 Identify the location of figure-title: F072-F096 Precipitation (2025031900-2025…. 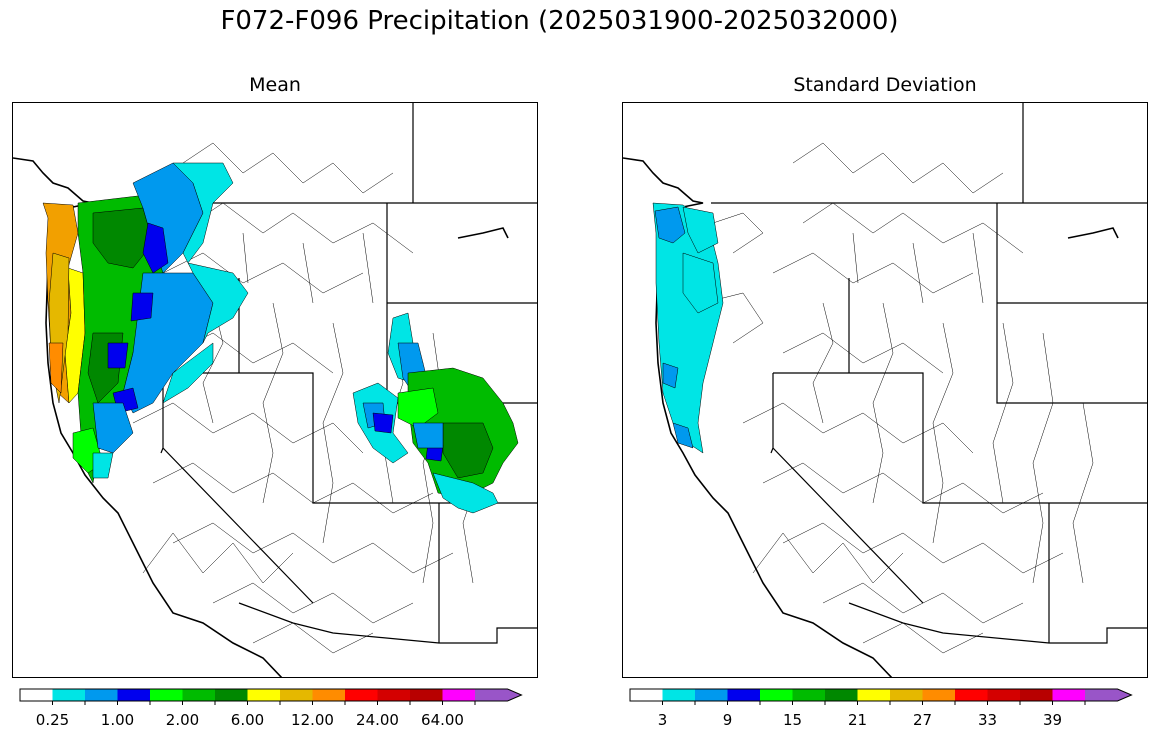
(559, 21).